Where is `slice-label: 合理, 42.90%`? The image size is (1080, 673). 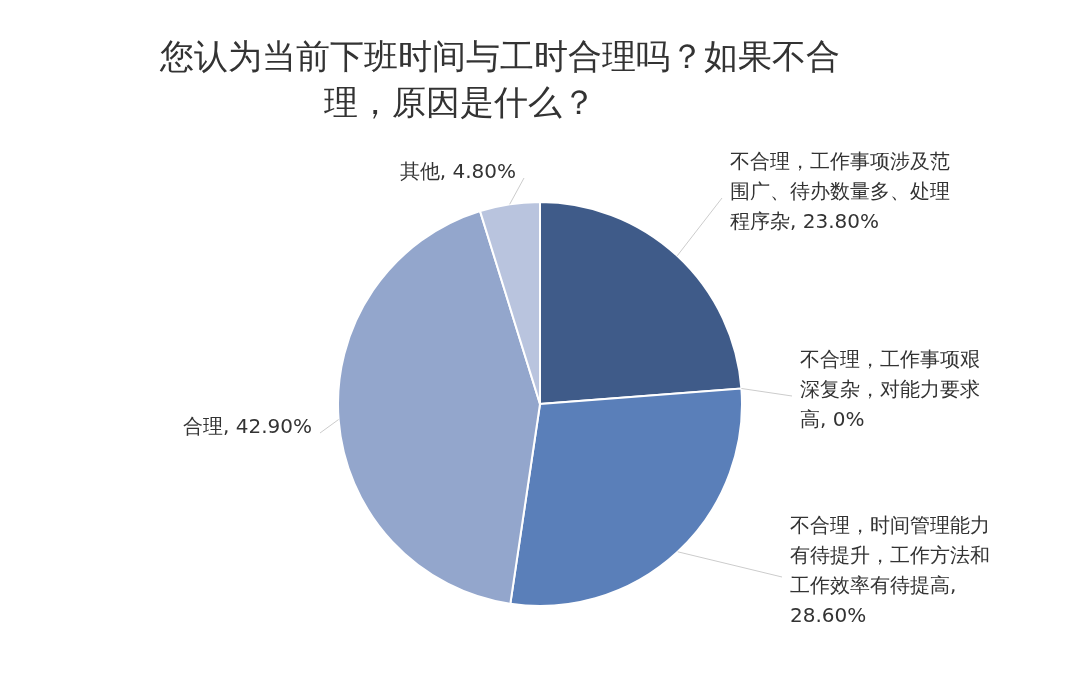 slice-label: 合理, 42.90% is located at coordinates (247, 426).